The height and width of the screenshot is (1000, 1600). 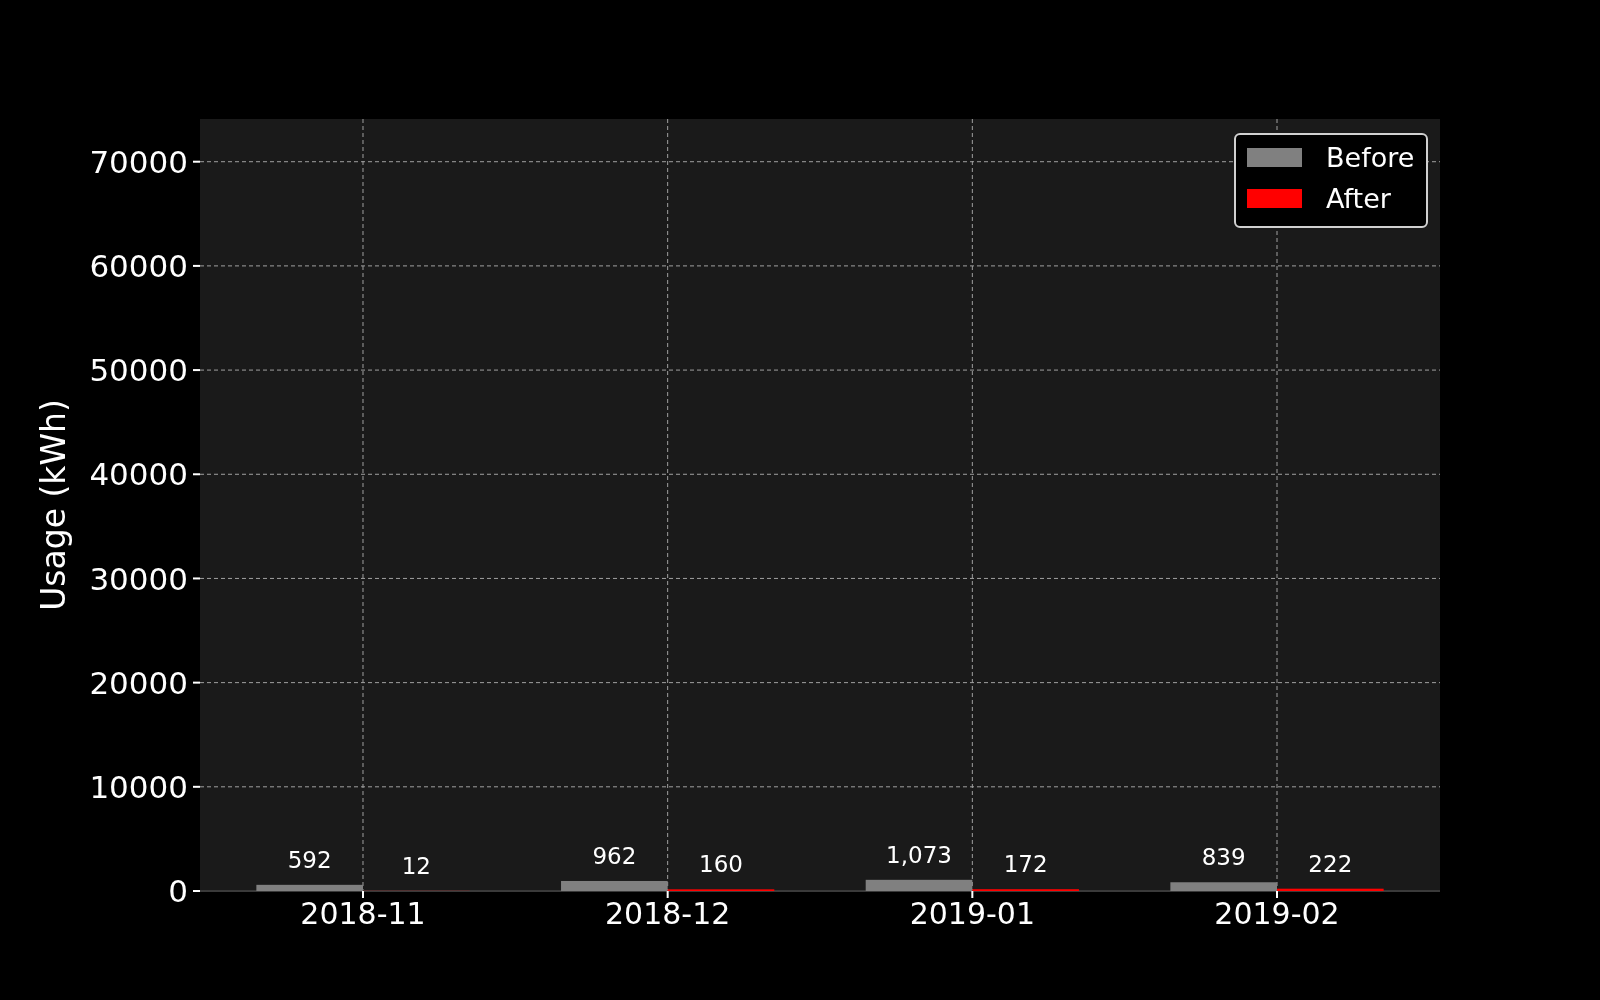 What do you see at coordinates (416, 865) in the screenshot?
I see `data-label: 12` at bounding box center [416, 865].